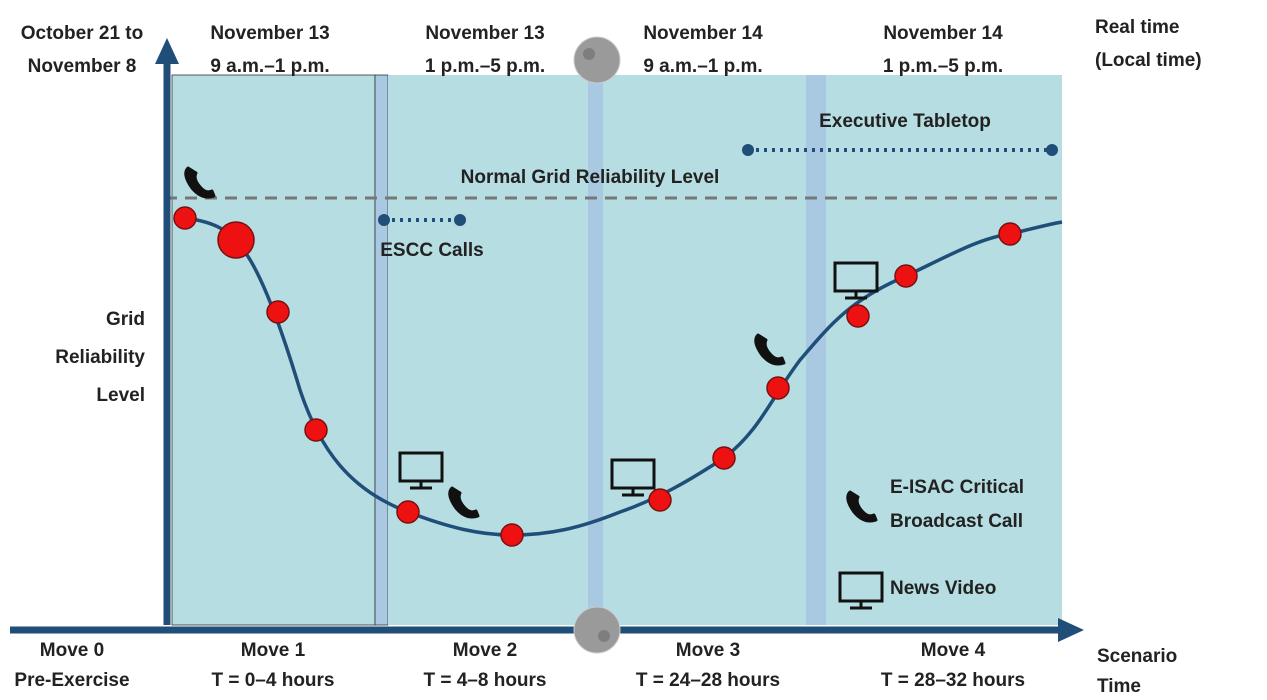 Image resolution: width=1267 pixels, height=700 pixels. I want to click on real-time-label: November 8, so click(82, 66).